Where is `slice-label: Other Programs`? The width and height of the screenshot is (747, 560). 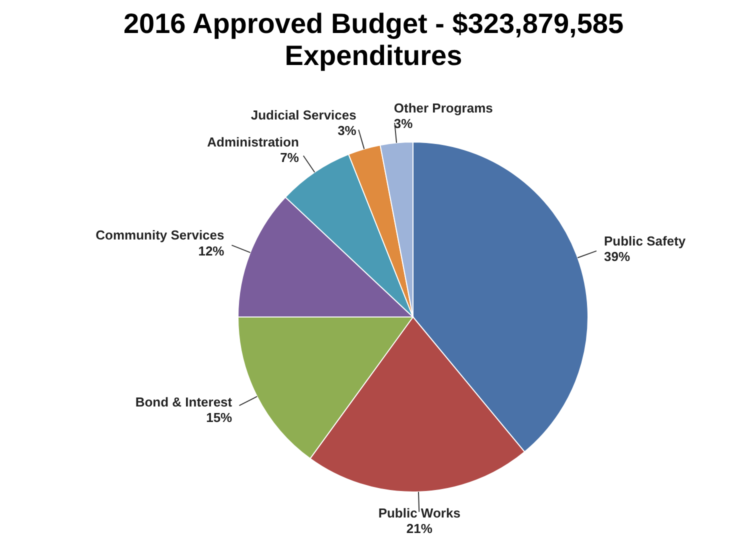
slice-label: Other Programs is located at coordinates (443, 108).